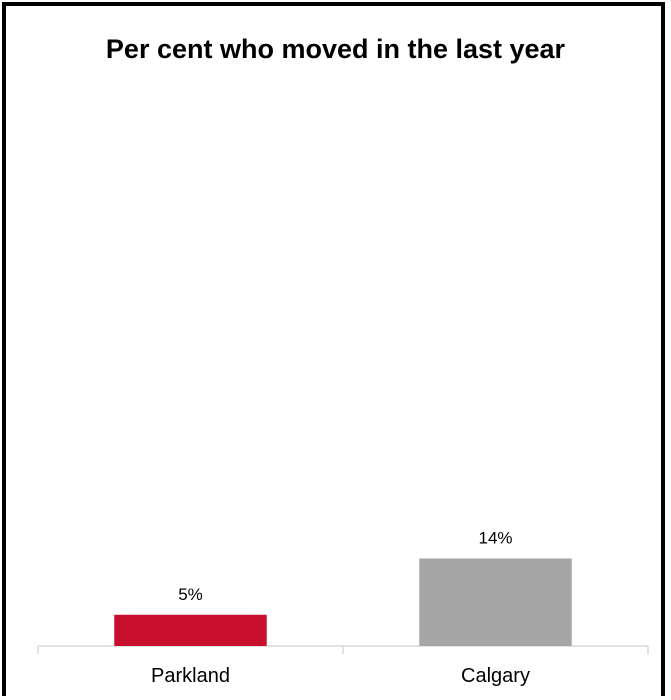 This screenshot has width=671, height=700. Describe the element at coordinates (190, 676) in the screenshot. I see `category-label-parkland: Parkland` at that location.